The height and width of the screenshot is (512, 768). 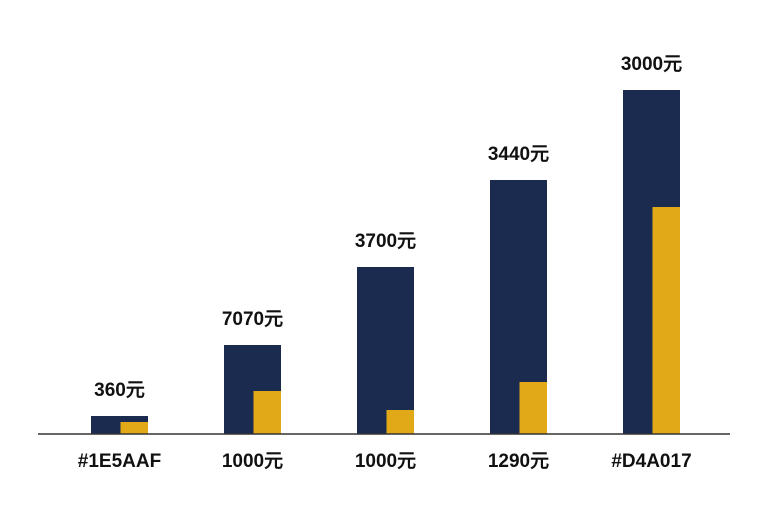 I want to click on x-tick-label: #1E5AAF, so click(x=119, y=461).